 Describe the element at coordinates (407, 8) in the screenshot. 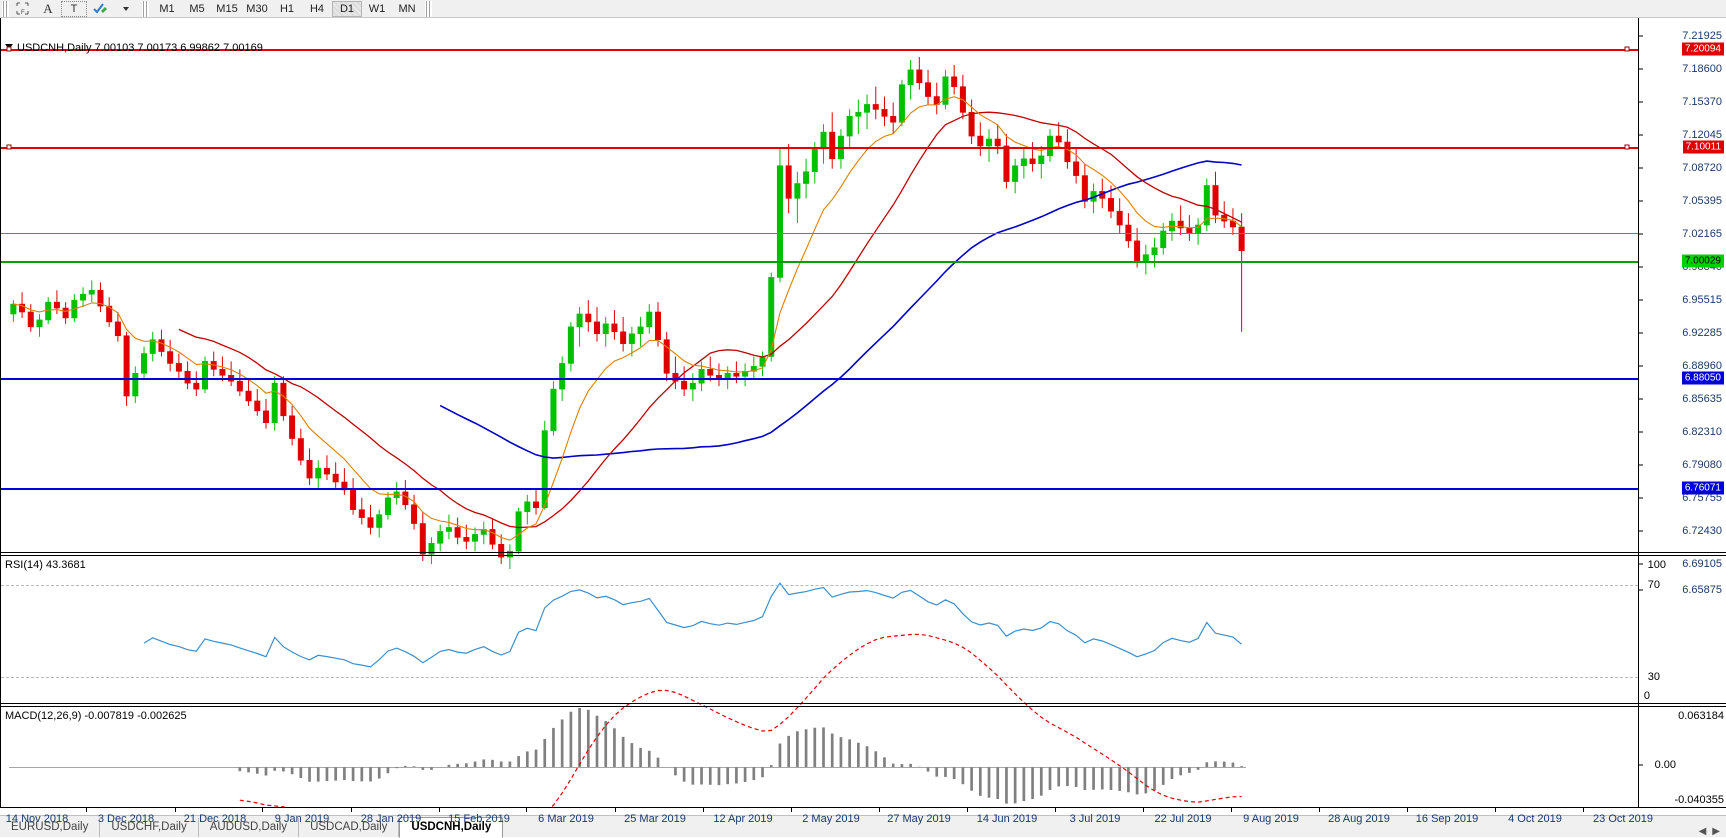

I see `timeframe-mn: MN` at that location.